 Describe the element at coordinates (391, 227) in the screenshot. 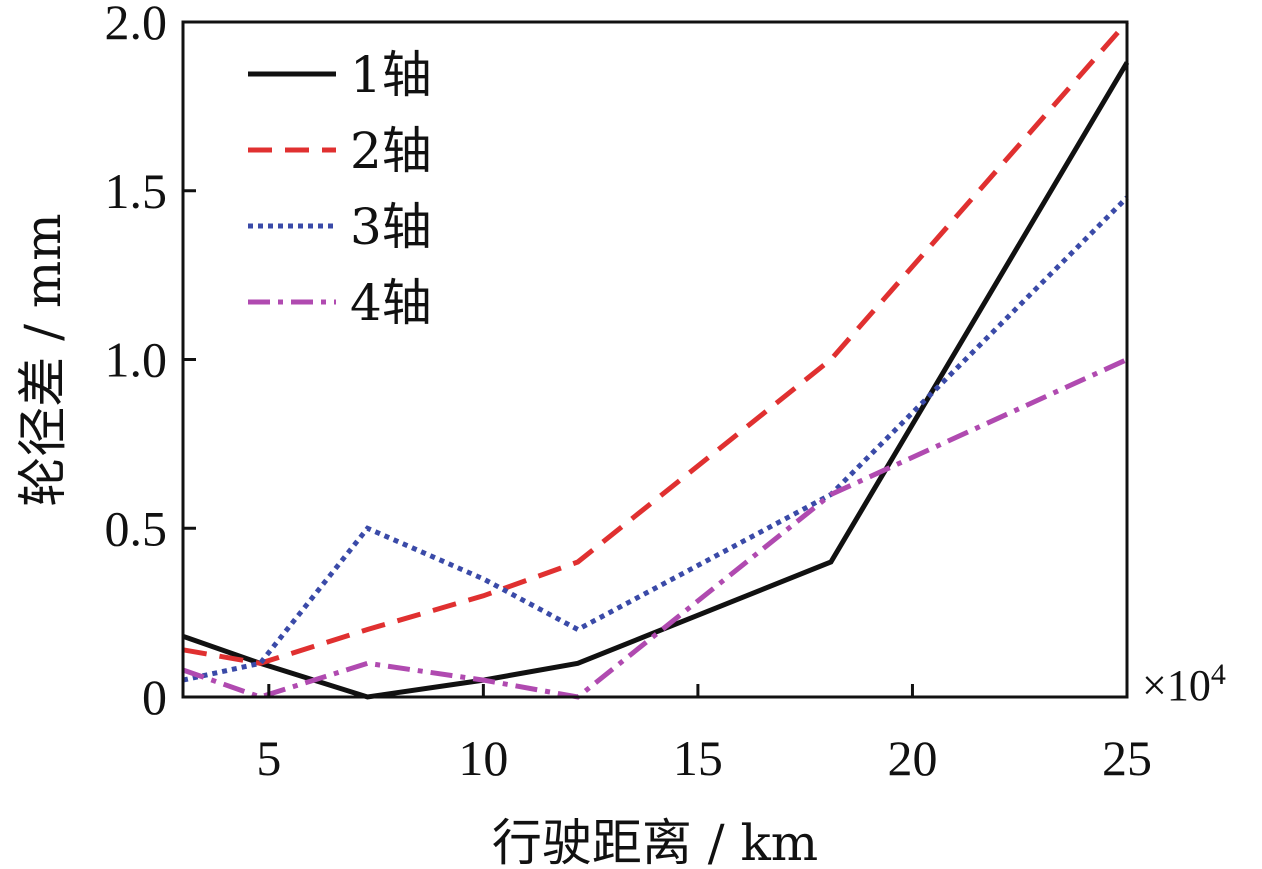

I see `legend-label-3: 3轴` at that location.